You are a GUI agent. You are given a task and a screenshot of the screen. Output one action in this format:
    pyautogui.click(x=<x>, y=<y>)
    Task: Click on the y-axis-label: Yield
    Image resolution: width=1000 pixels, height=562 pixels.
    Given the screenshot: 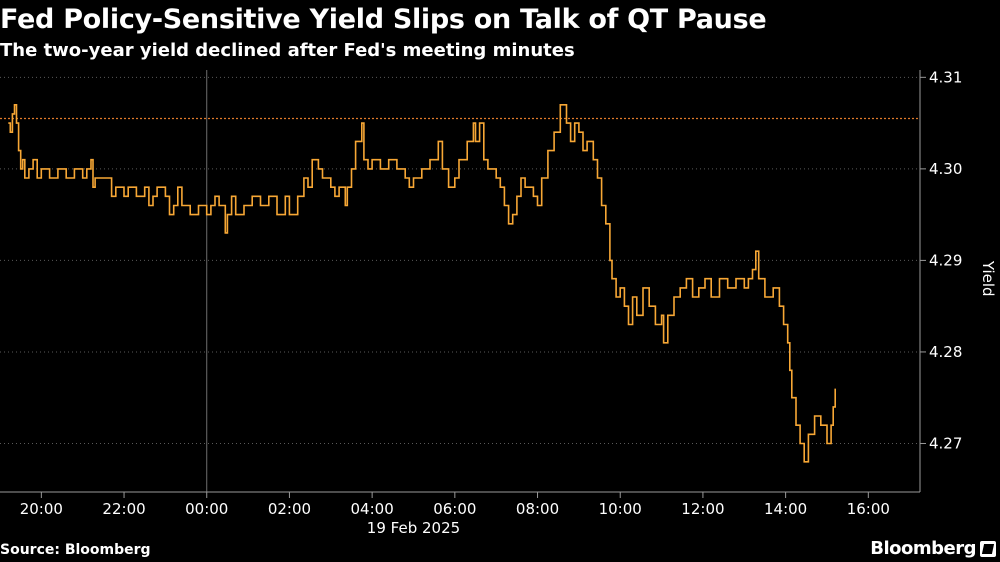 What is the action you would take?
    pyautogui.click(x=988, y=278)
    